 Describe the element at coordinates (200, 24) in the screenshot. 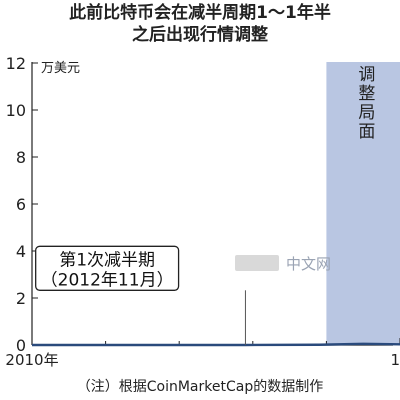

I see `chart-title: 此前比特币会在减半周期1～1年半 之后出现行情调整` at that location.